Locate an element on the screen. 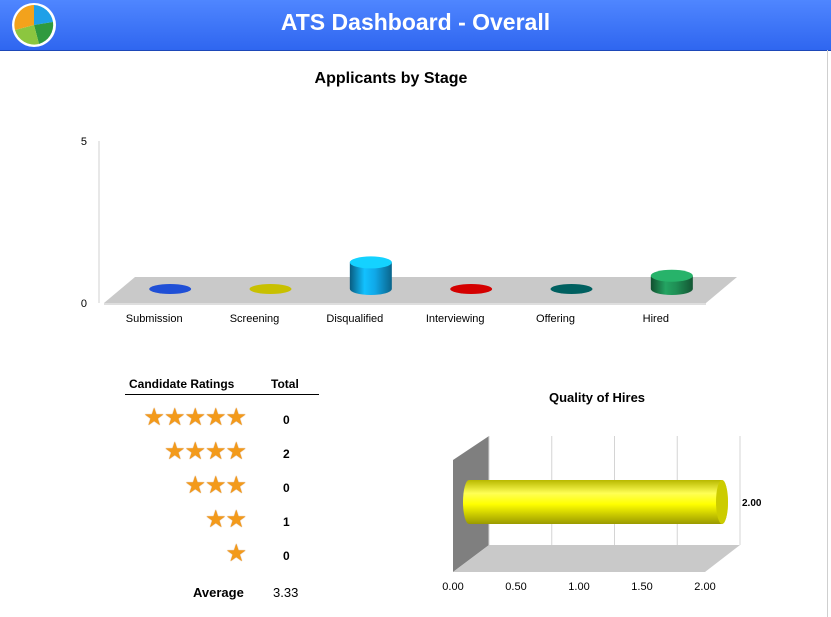  x-tick-label: 1.50 is located at coordinates (641, 587).